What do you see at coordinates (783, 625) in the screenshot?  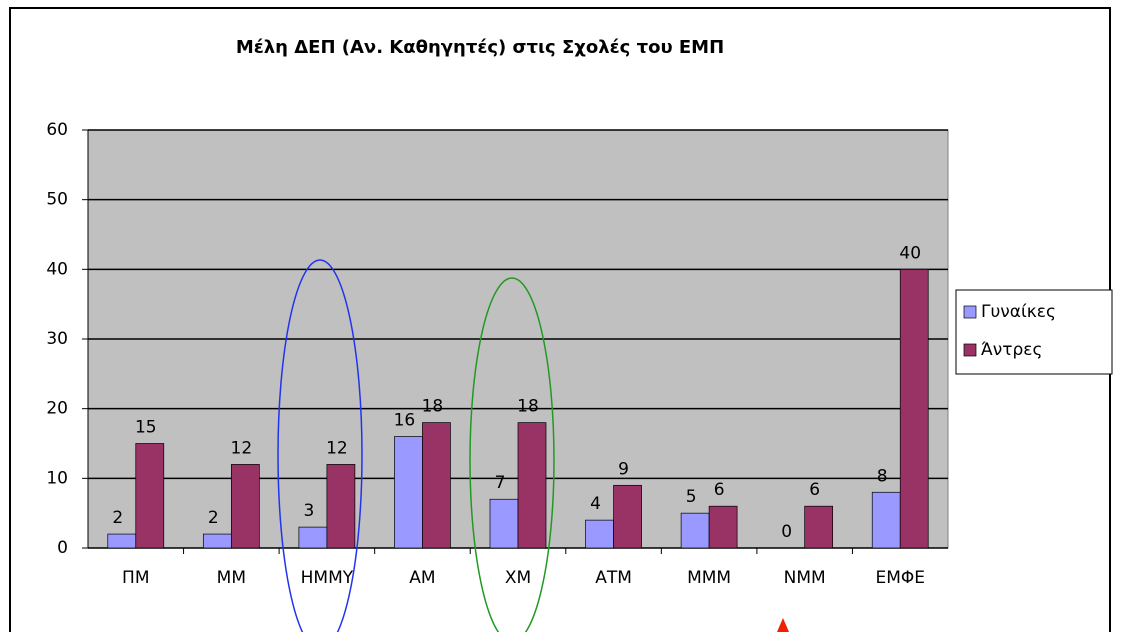 I see `pointer-arrow` at bounding box center [783, 625].